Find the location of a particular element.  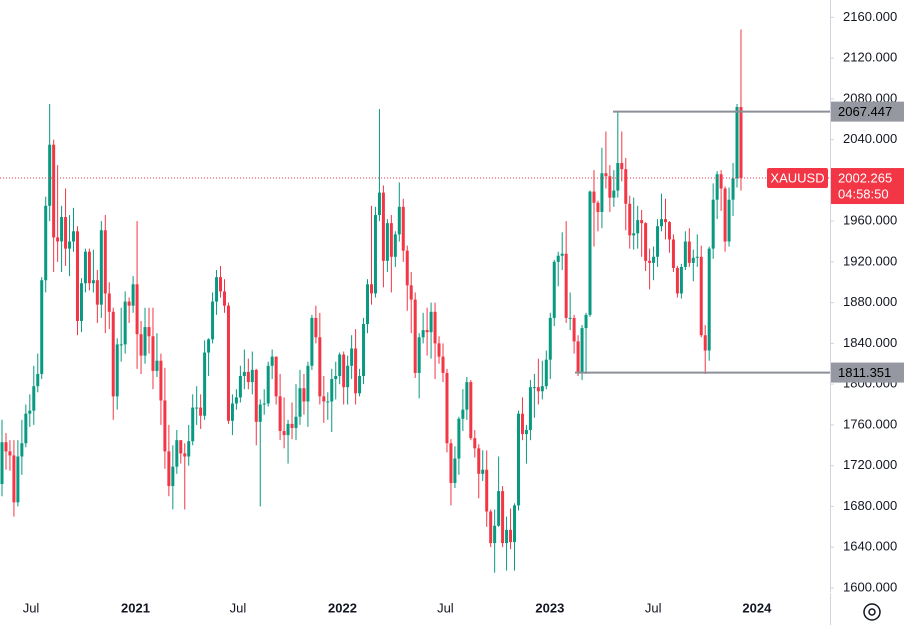

y-tick-label: 1760.000 is located at coordinates (870, 423).